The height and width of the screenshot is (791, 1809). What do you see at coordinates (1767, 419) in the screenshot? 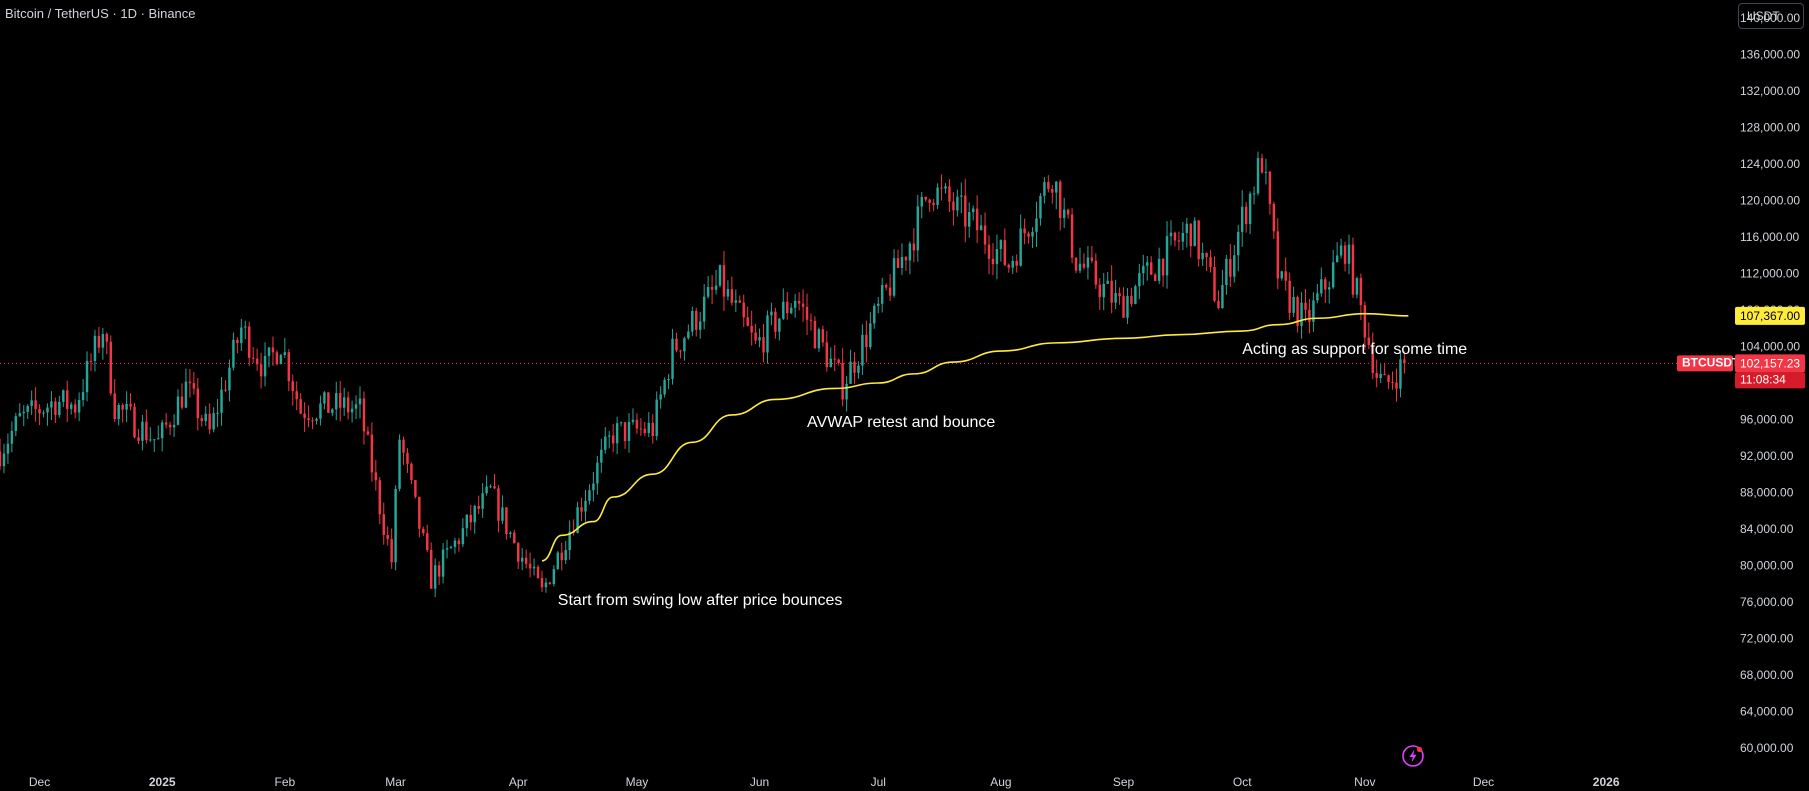
I see `y-tick-label: 96,000.00` at bounding box center [1767, 419].